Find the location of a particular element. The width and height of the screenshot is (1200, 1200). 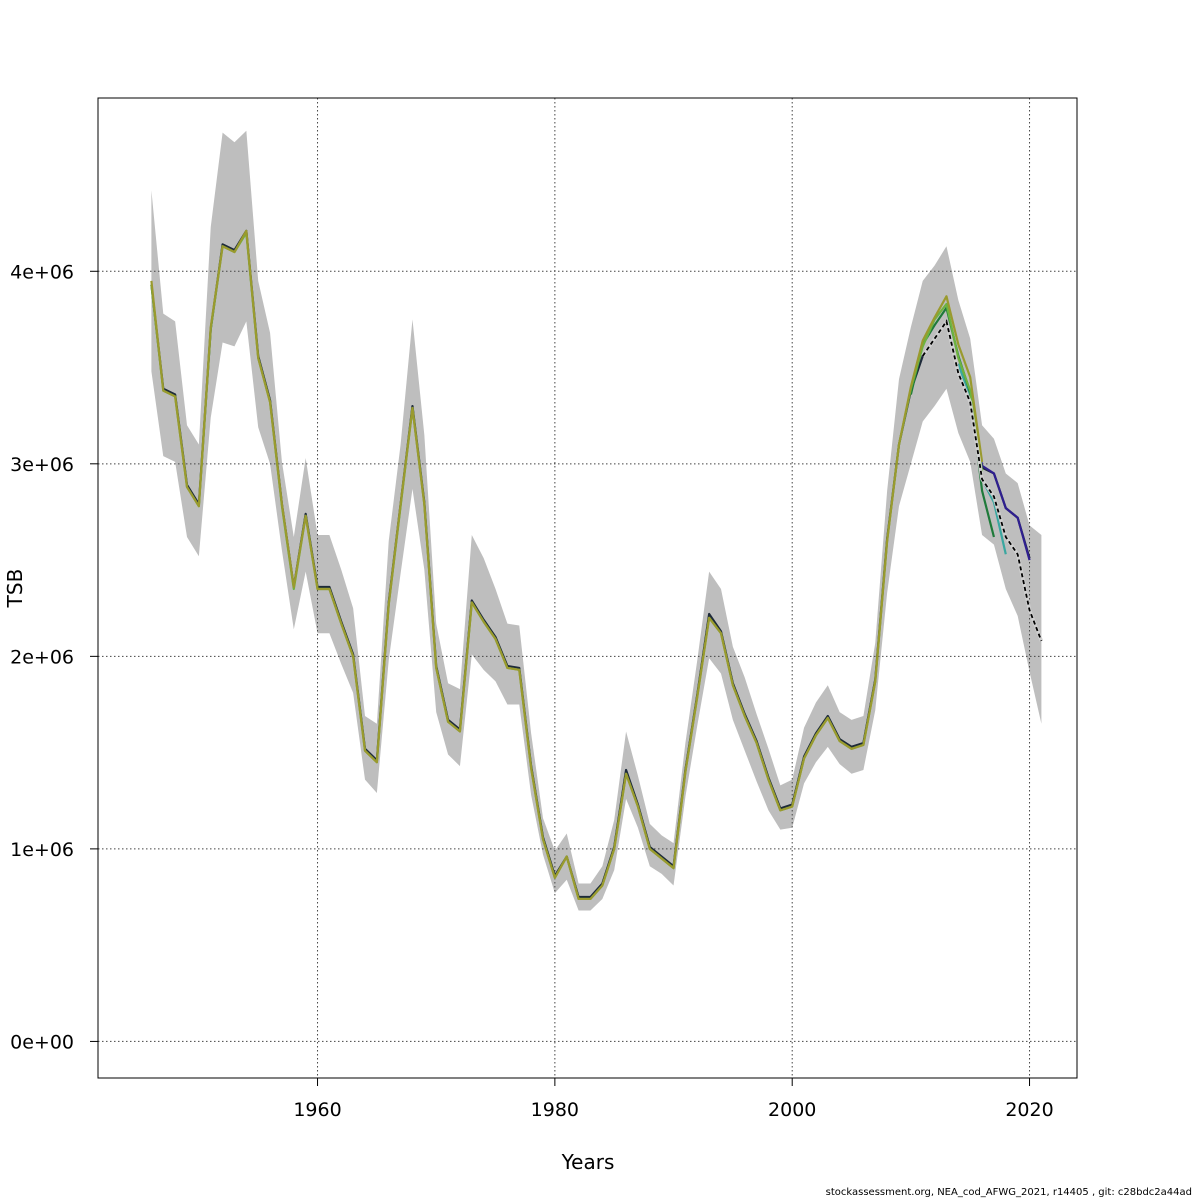

y-tick-label: 2e+06 is located at coordinates (42, 657).